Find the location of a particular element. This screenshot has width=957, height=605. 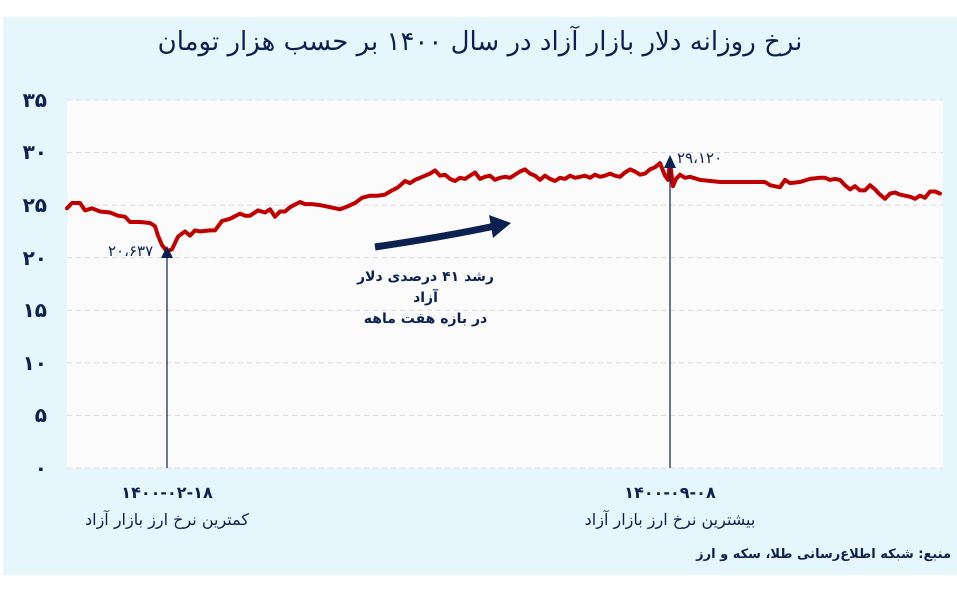

dollar-rate-line is located at coordinates (503, 207).